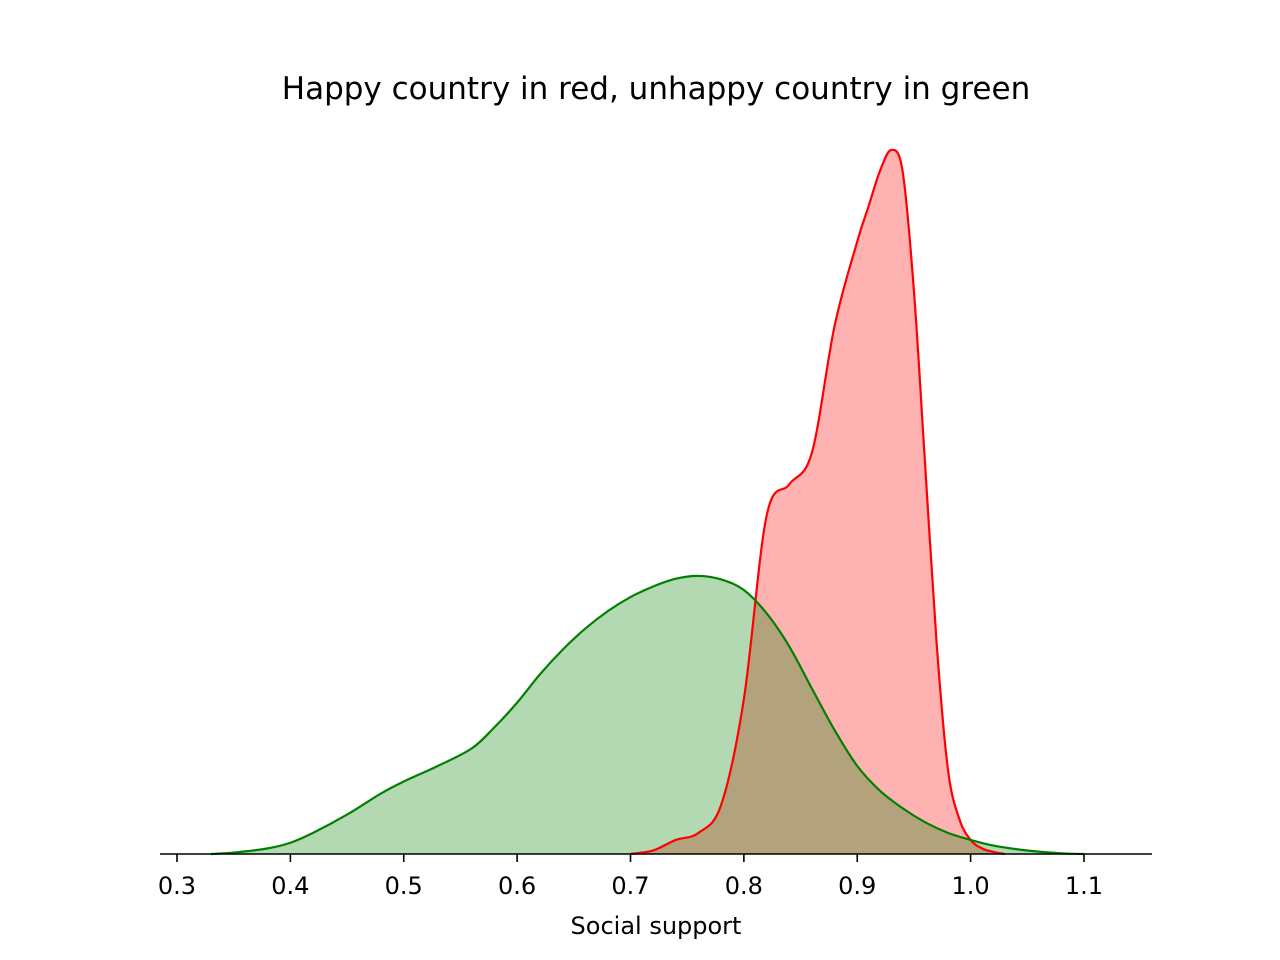 This screenshot has height=960, width=1280. I want to click on x-tick-label: 0.8, so click(744, 886).